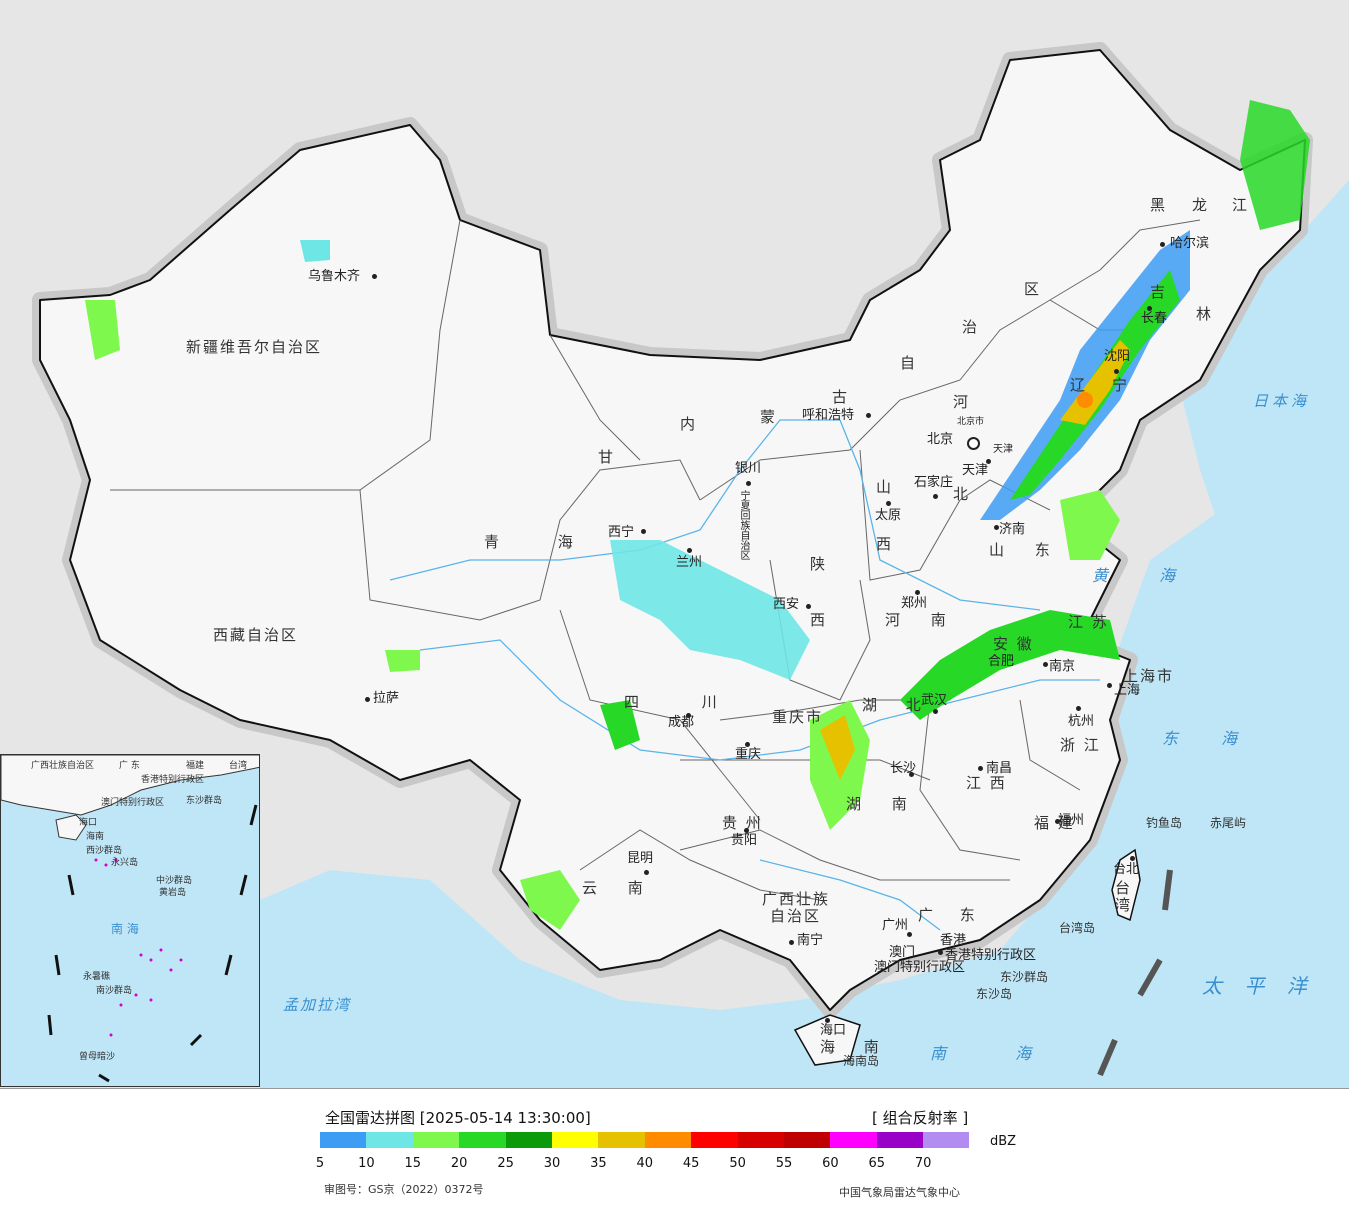 Image resolution: width=1349 pixels, height=1209 pixels. Describe the element at coordinates (1078, 708) in the screenshot. I see `city-dot-hangzhou` at that location.